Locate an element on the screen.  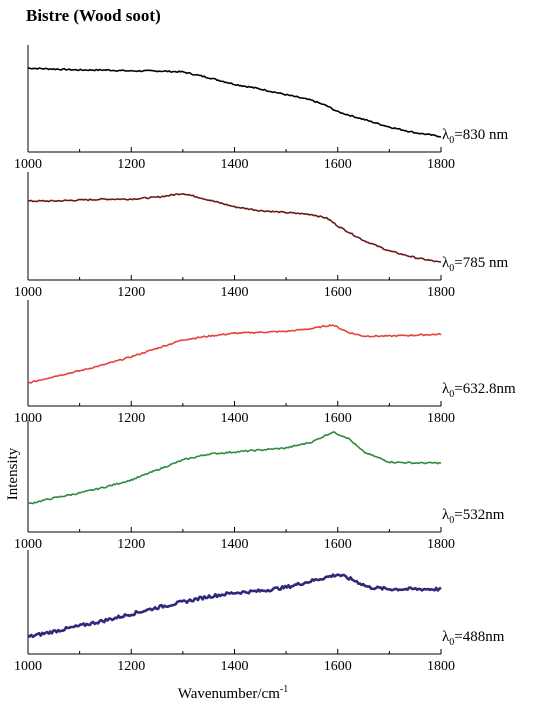
x-axis-label: Wavenumber/cm-1 is located at coordinates (233, 693).